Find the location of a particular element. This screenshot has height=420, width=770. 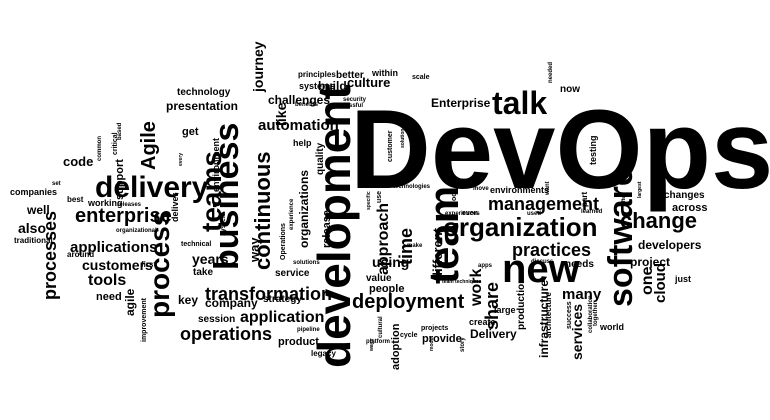

cloud-word-focus: focus is located at coordinates (479, 145).